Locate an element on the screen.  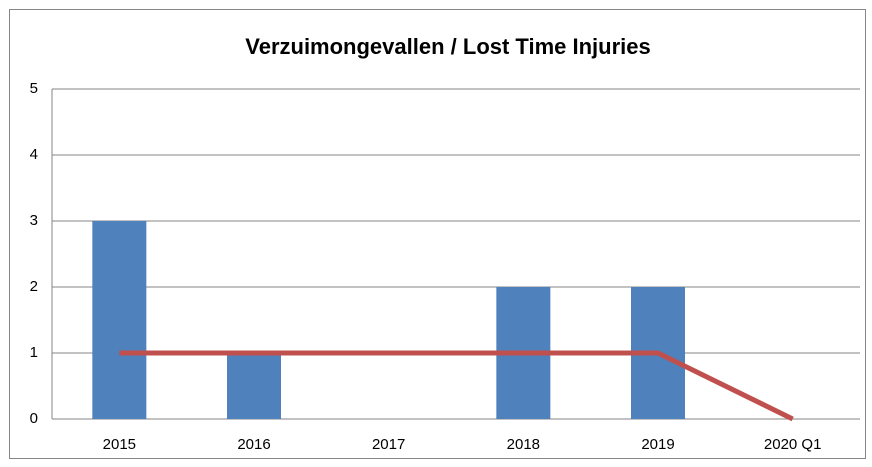
x-tick-label: 2015 is located at coordinates (119, 444).